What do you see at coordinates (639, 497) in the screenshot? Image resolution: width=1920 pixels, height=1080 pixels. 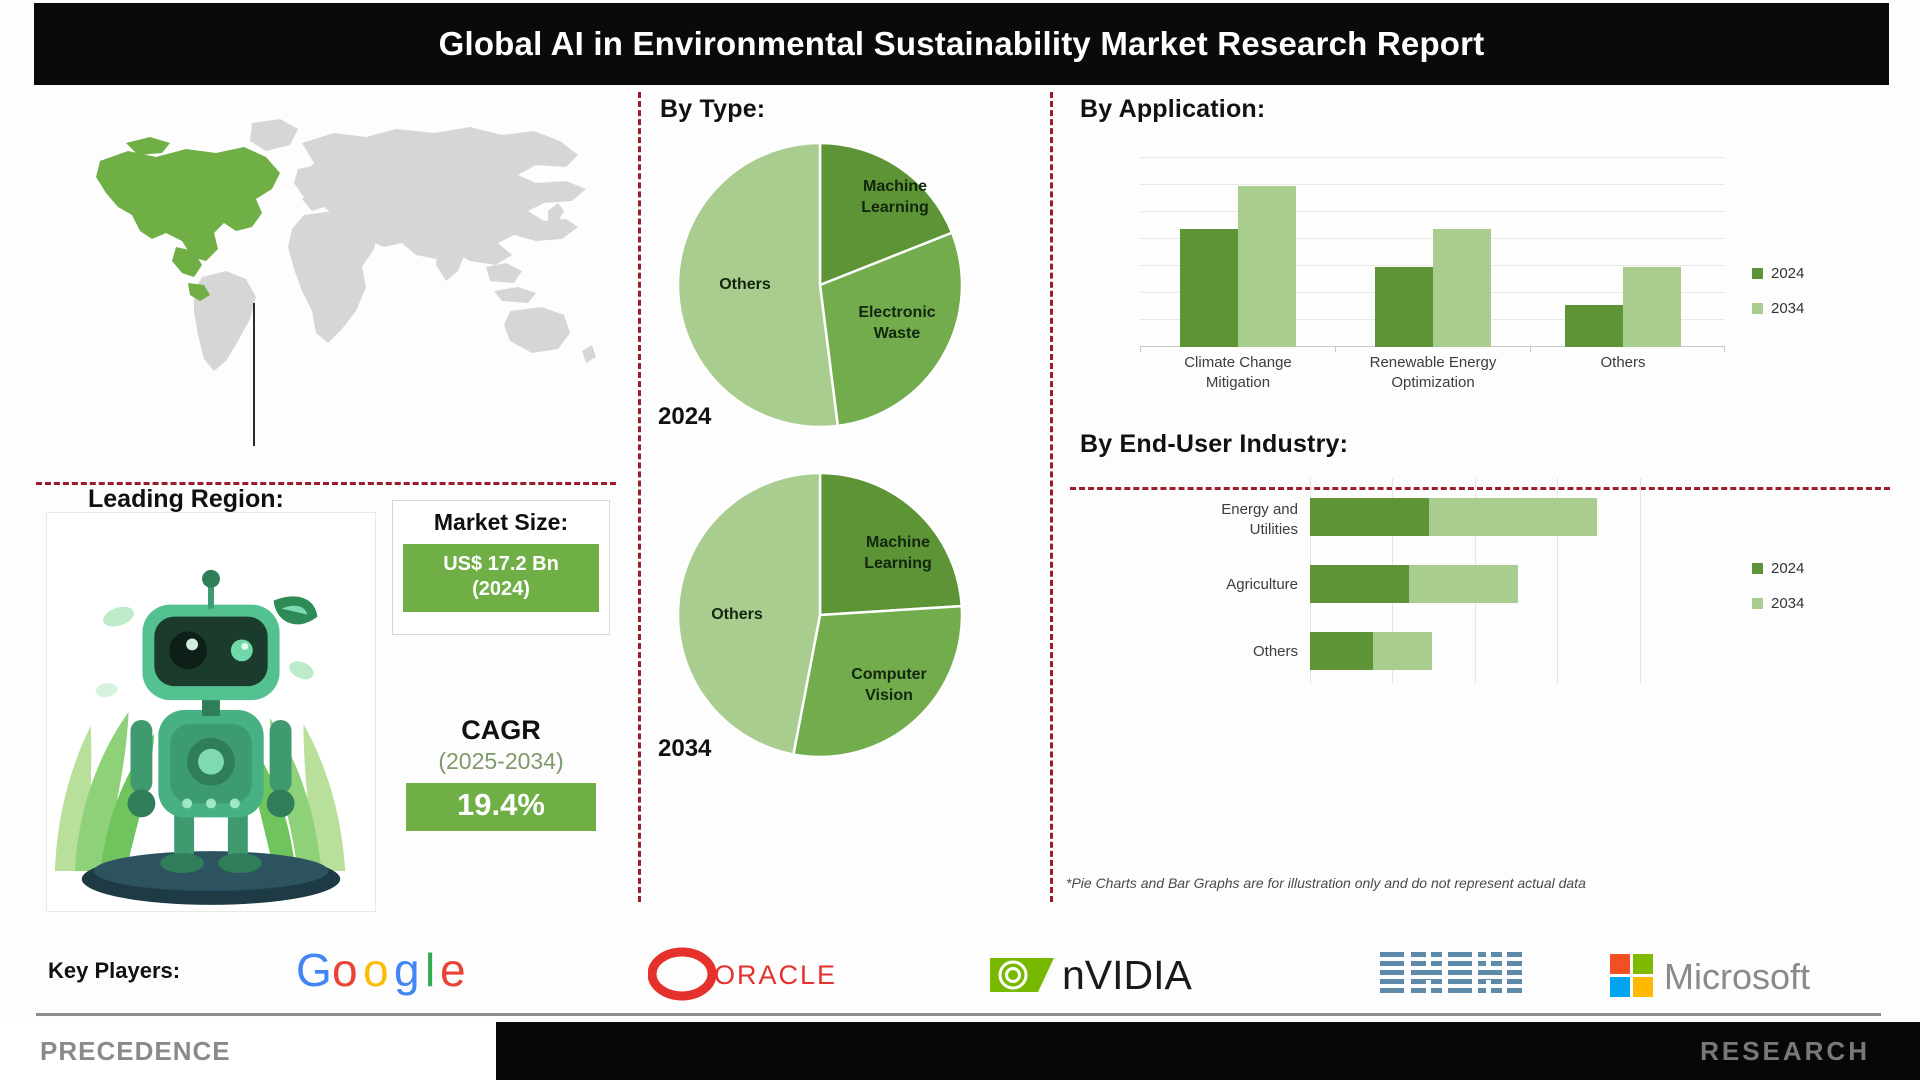 I see `divider-vertical-left` at bounding box center [639, 497].